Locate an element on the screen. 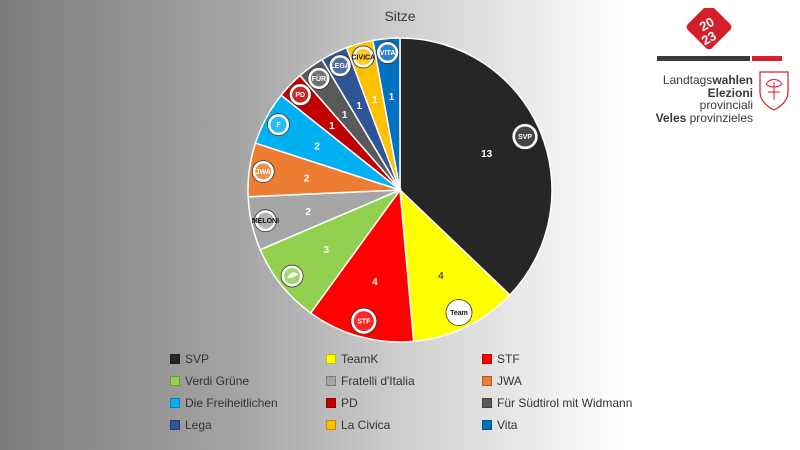 The width and height of the screenshot is (800, 450). logo-line3-bold: Veles is located at coordinates (671, 117).